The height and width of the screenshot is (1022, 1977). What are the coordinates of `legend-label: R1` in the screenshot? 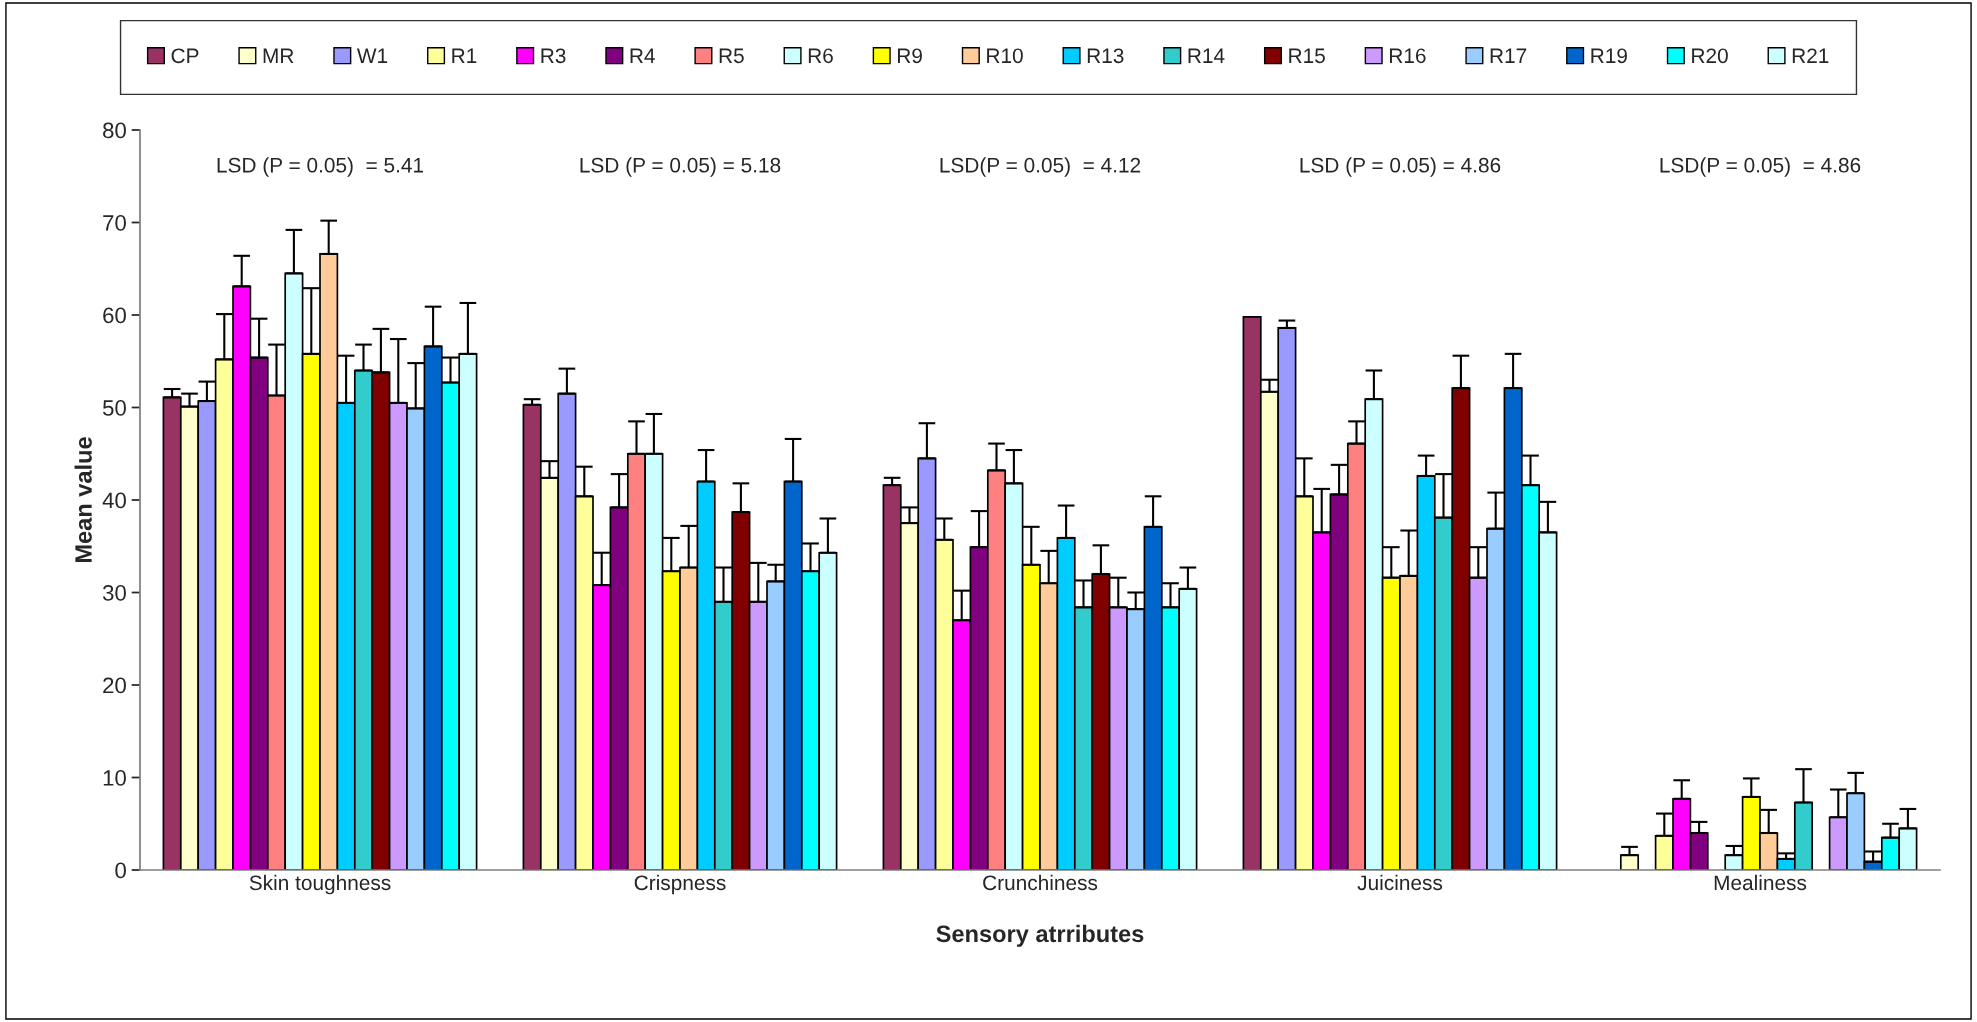 It's located at (464, 55).